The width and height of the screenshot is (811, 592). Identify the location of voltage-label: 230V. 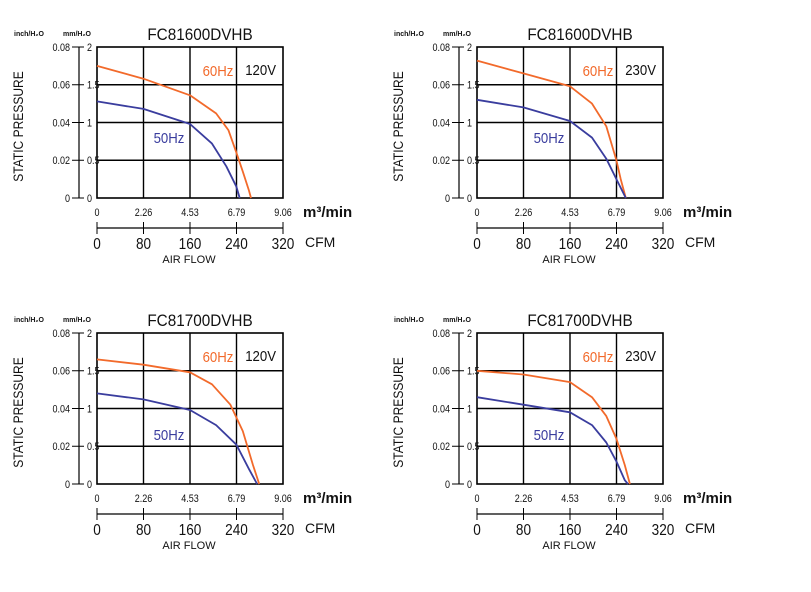
(640, 355).